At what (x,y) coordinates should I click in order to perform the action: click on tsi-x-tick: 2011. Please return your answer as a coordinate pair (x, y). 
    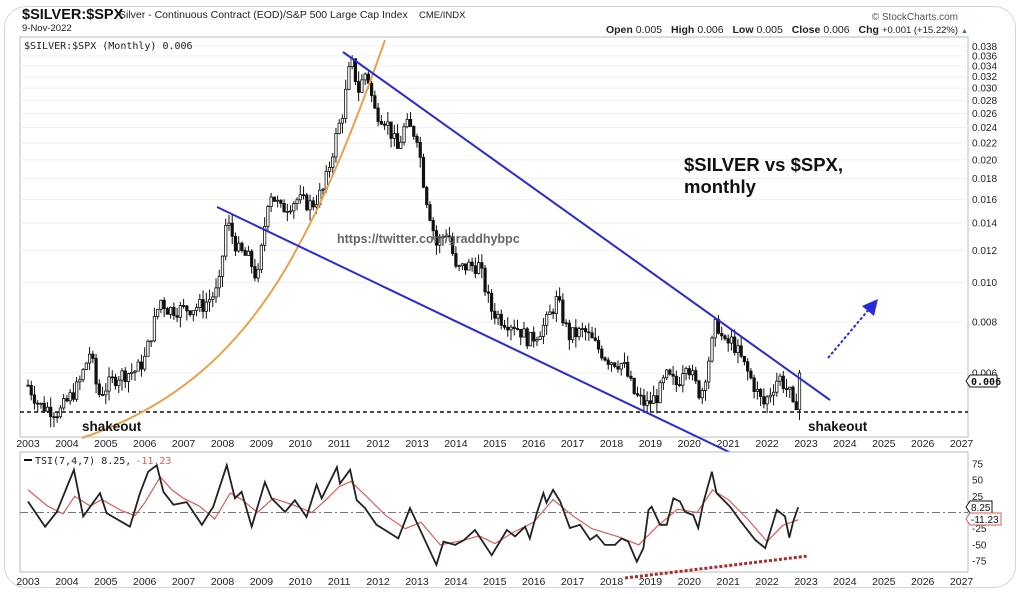
    Looking at the image, I should click on (339, 582).